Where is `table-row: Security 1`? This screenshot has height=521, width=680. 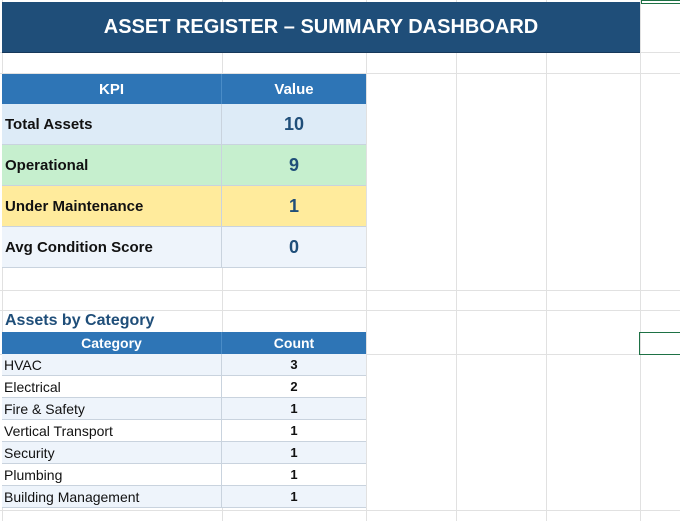 table-row: Security 1 is located at coordinates (184, 453).